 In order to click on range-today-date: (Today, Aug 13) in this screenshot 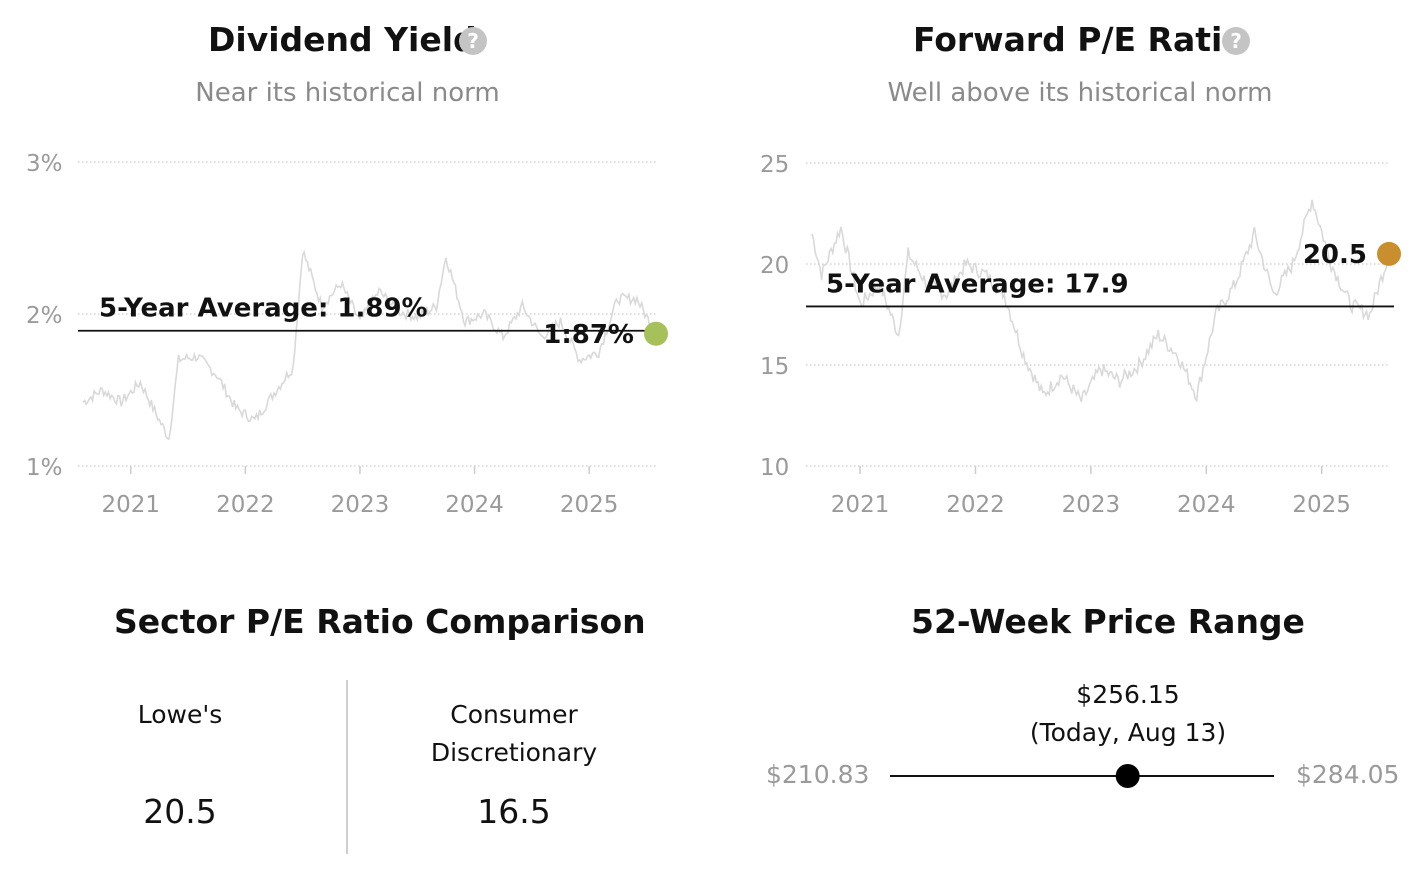, I will do `click(1128, 732)`.